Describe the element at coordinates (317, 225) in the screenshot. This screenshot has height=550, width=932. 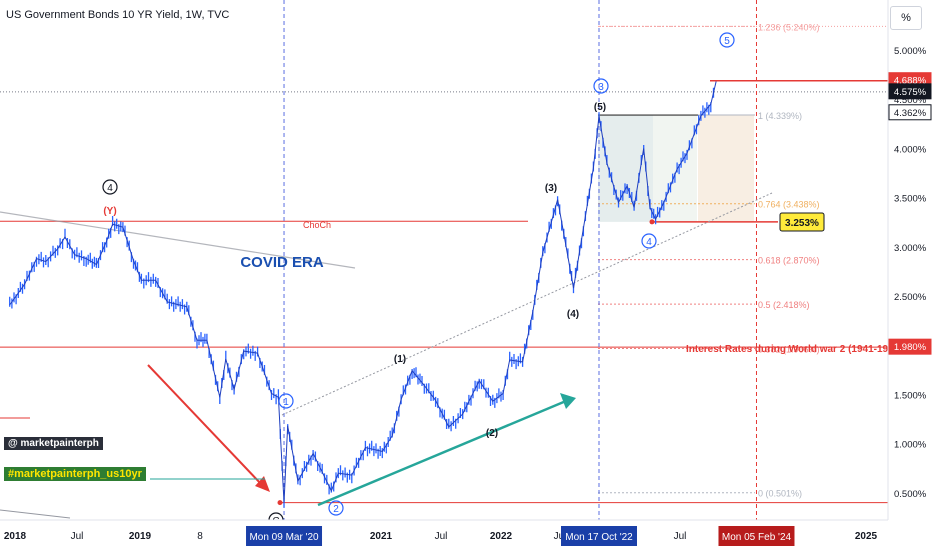
I see `choch-label: ChoCh` at that location.